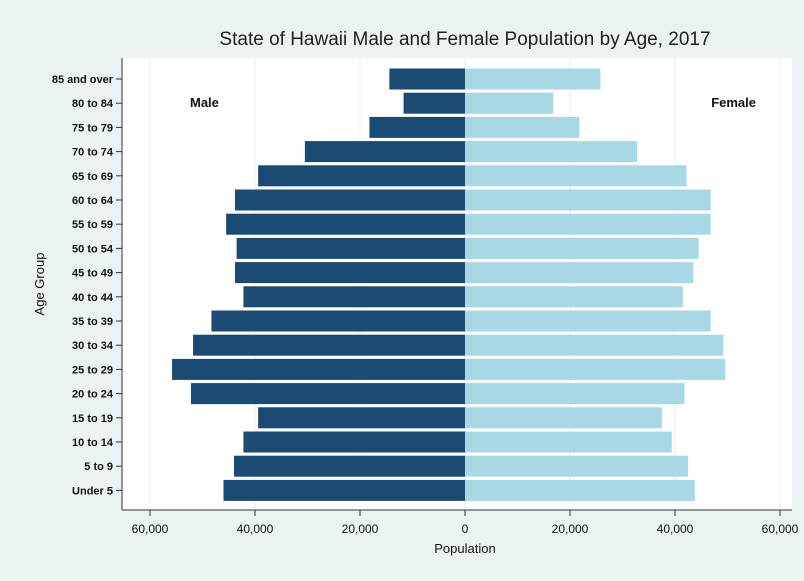  What do you see at coordinates (92, 370) in the screenshot?
I see `y-tick-label: 25 to 29` at bounding box center [92, 370].